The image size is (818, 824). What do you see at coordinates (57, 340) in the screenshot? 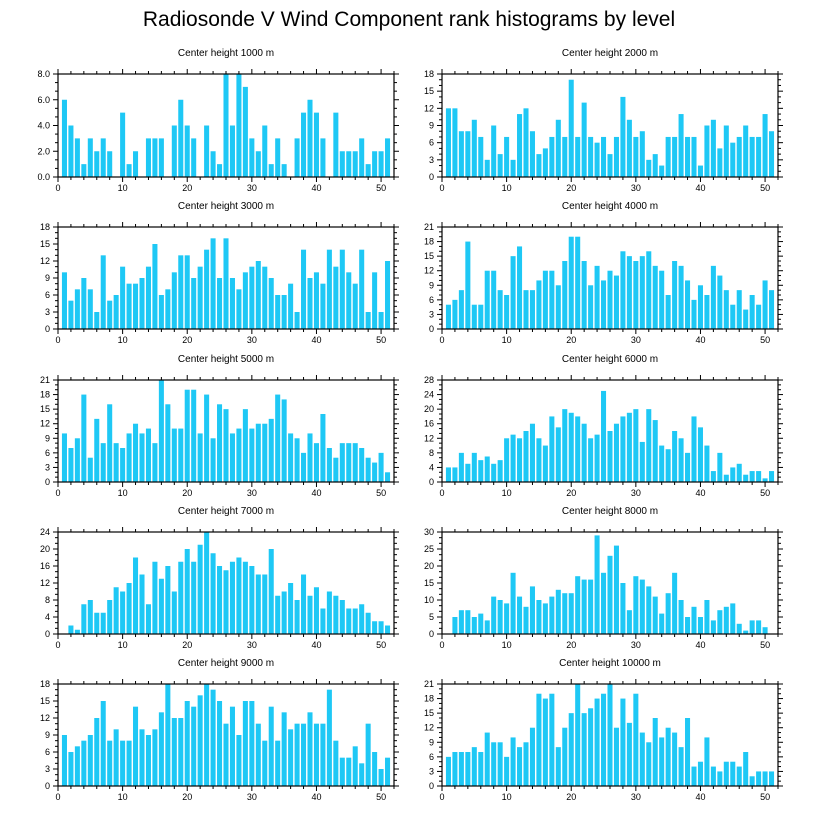
I see `x-tick-label: 0` at bounding box center [57, 340].